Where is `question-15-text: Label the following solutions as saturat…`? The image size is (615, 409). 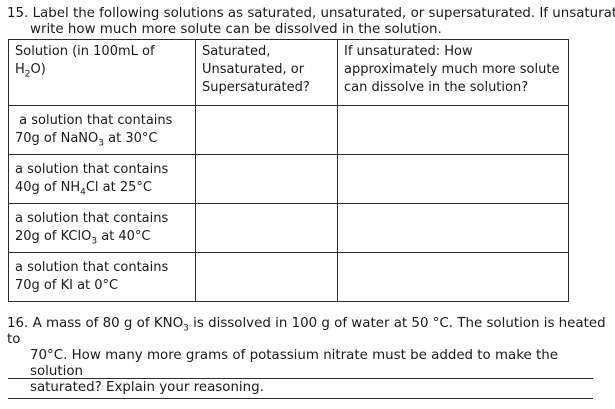
question-15-text: Label the following solutions as saturat… is located at coordinates (323, 13).